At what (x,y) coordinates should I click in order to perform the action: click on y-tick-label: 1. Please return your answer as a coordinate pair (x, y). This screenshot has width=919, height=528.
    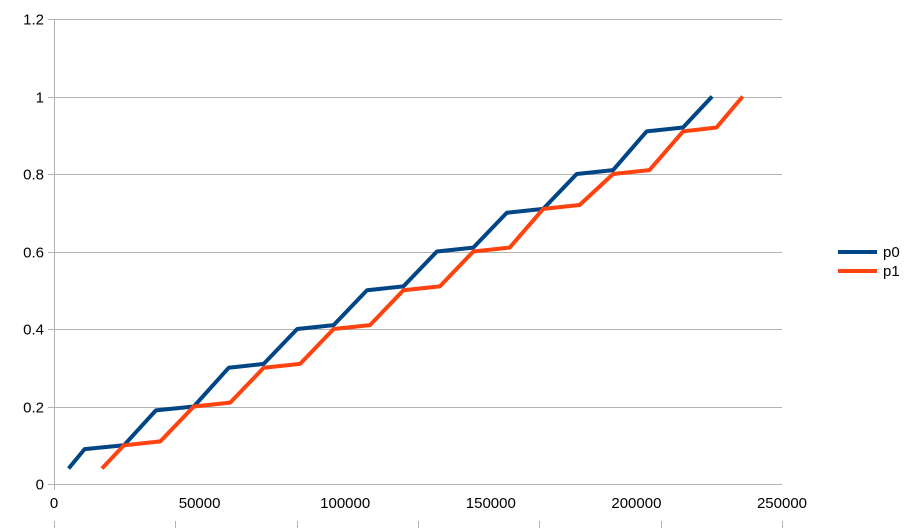
    Looking at the image, I should click on (40, 98).